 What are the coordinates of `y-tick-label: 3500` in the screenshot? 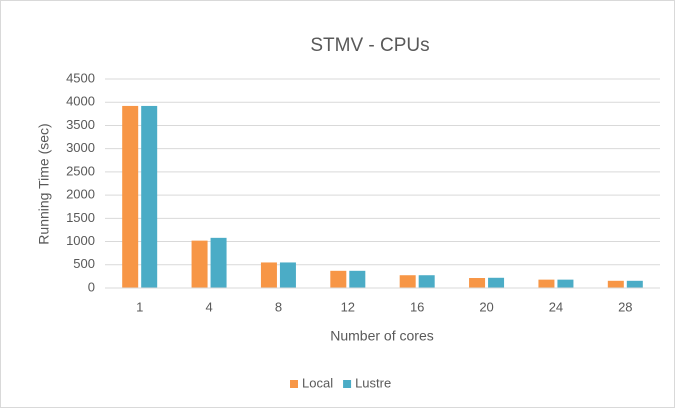 It's located at (80, 124).